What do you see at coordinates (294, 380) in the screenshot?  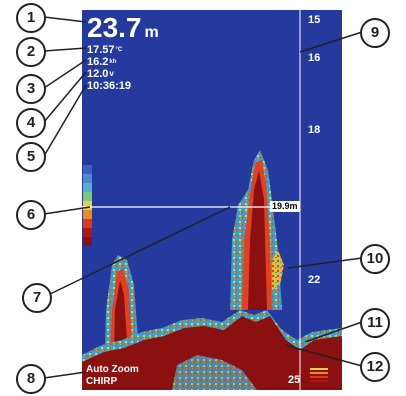 I see `depth-scale-label: 25` at bounding box center [294, 380].